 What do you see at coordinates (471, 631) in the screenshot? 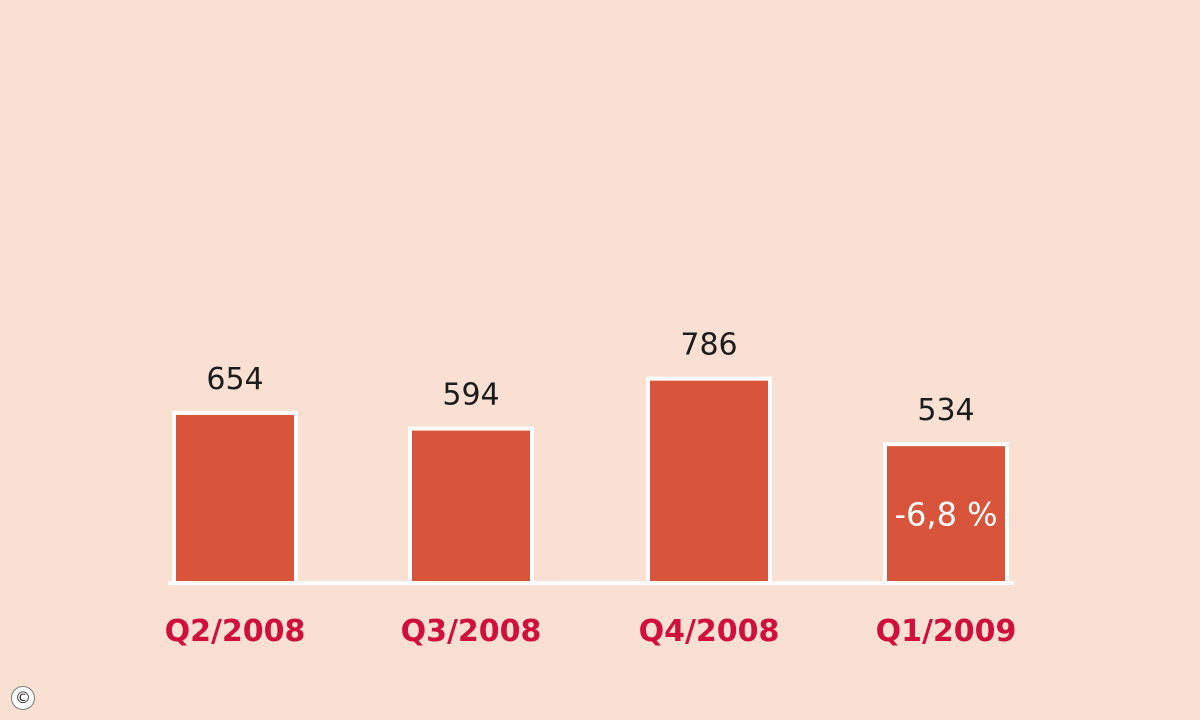
I see `category-label: Q3/2008` at bounding box center [471, 631].